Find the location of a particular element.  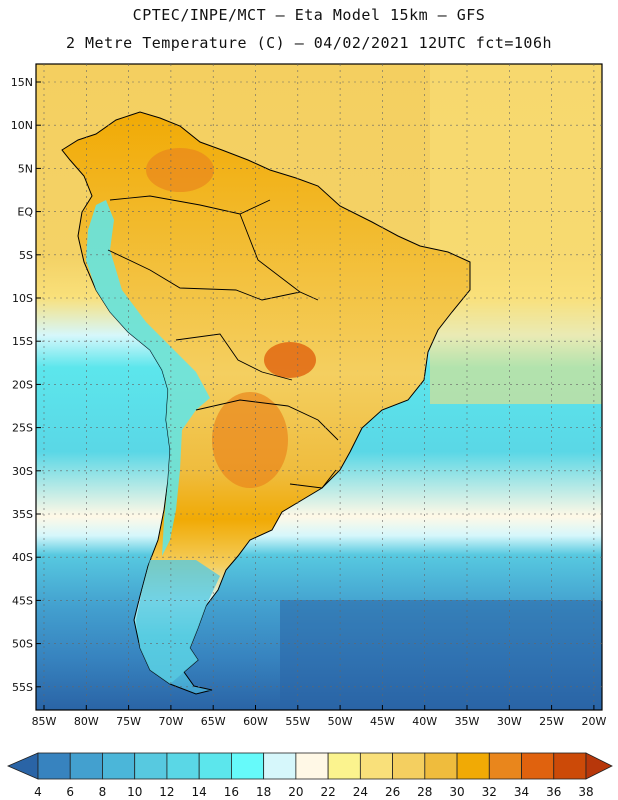

colorbar-label: 12 is located at coordinates (166, 792).